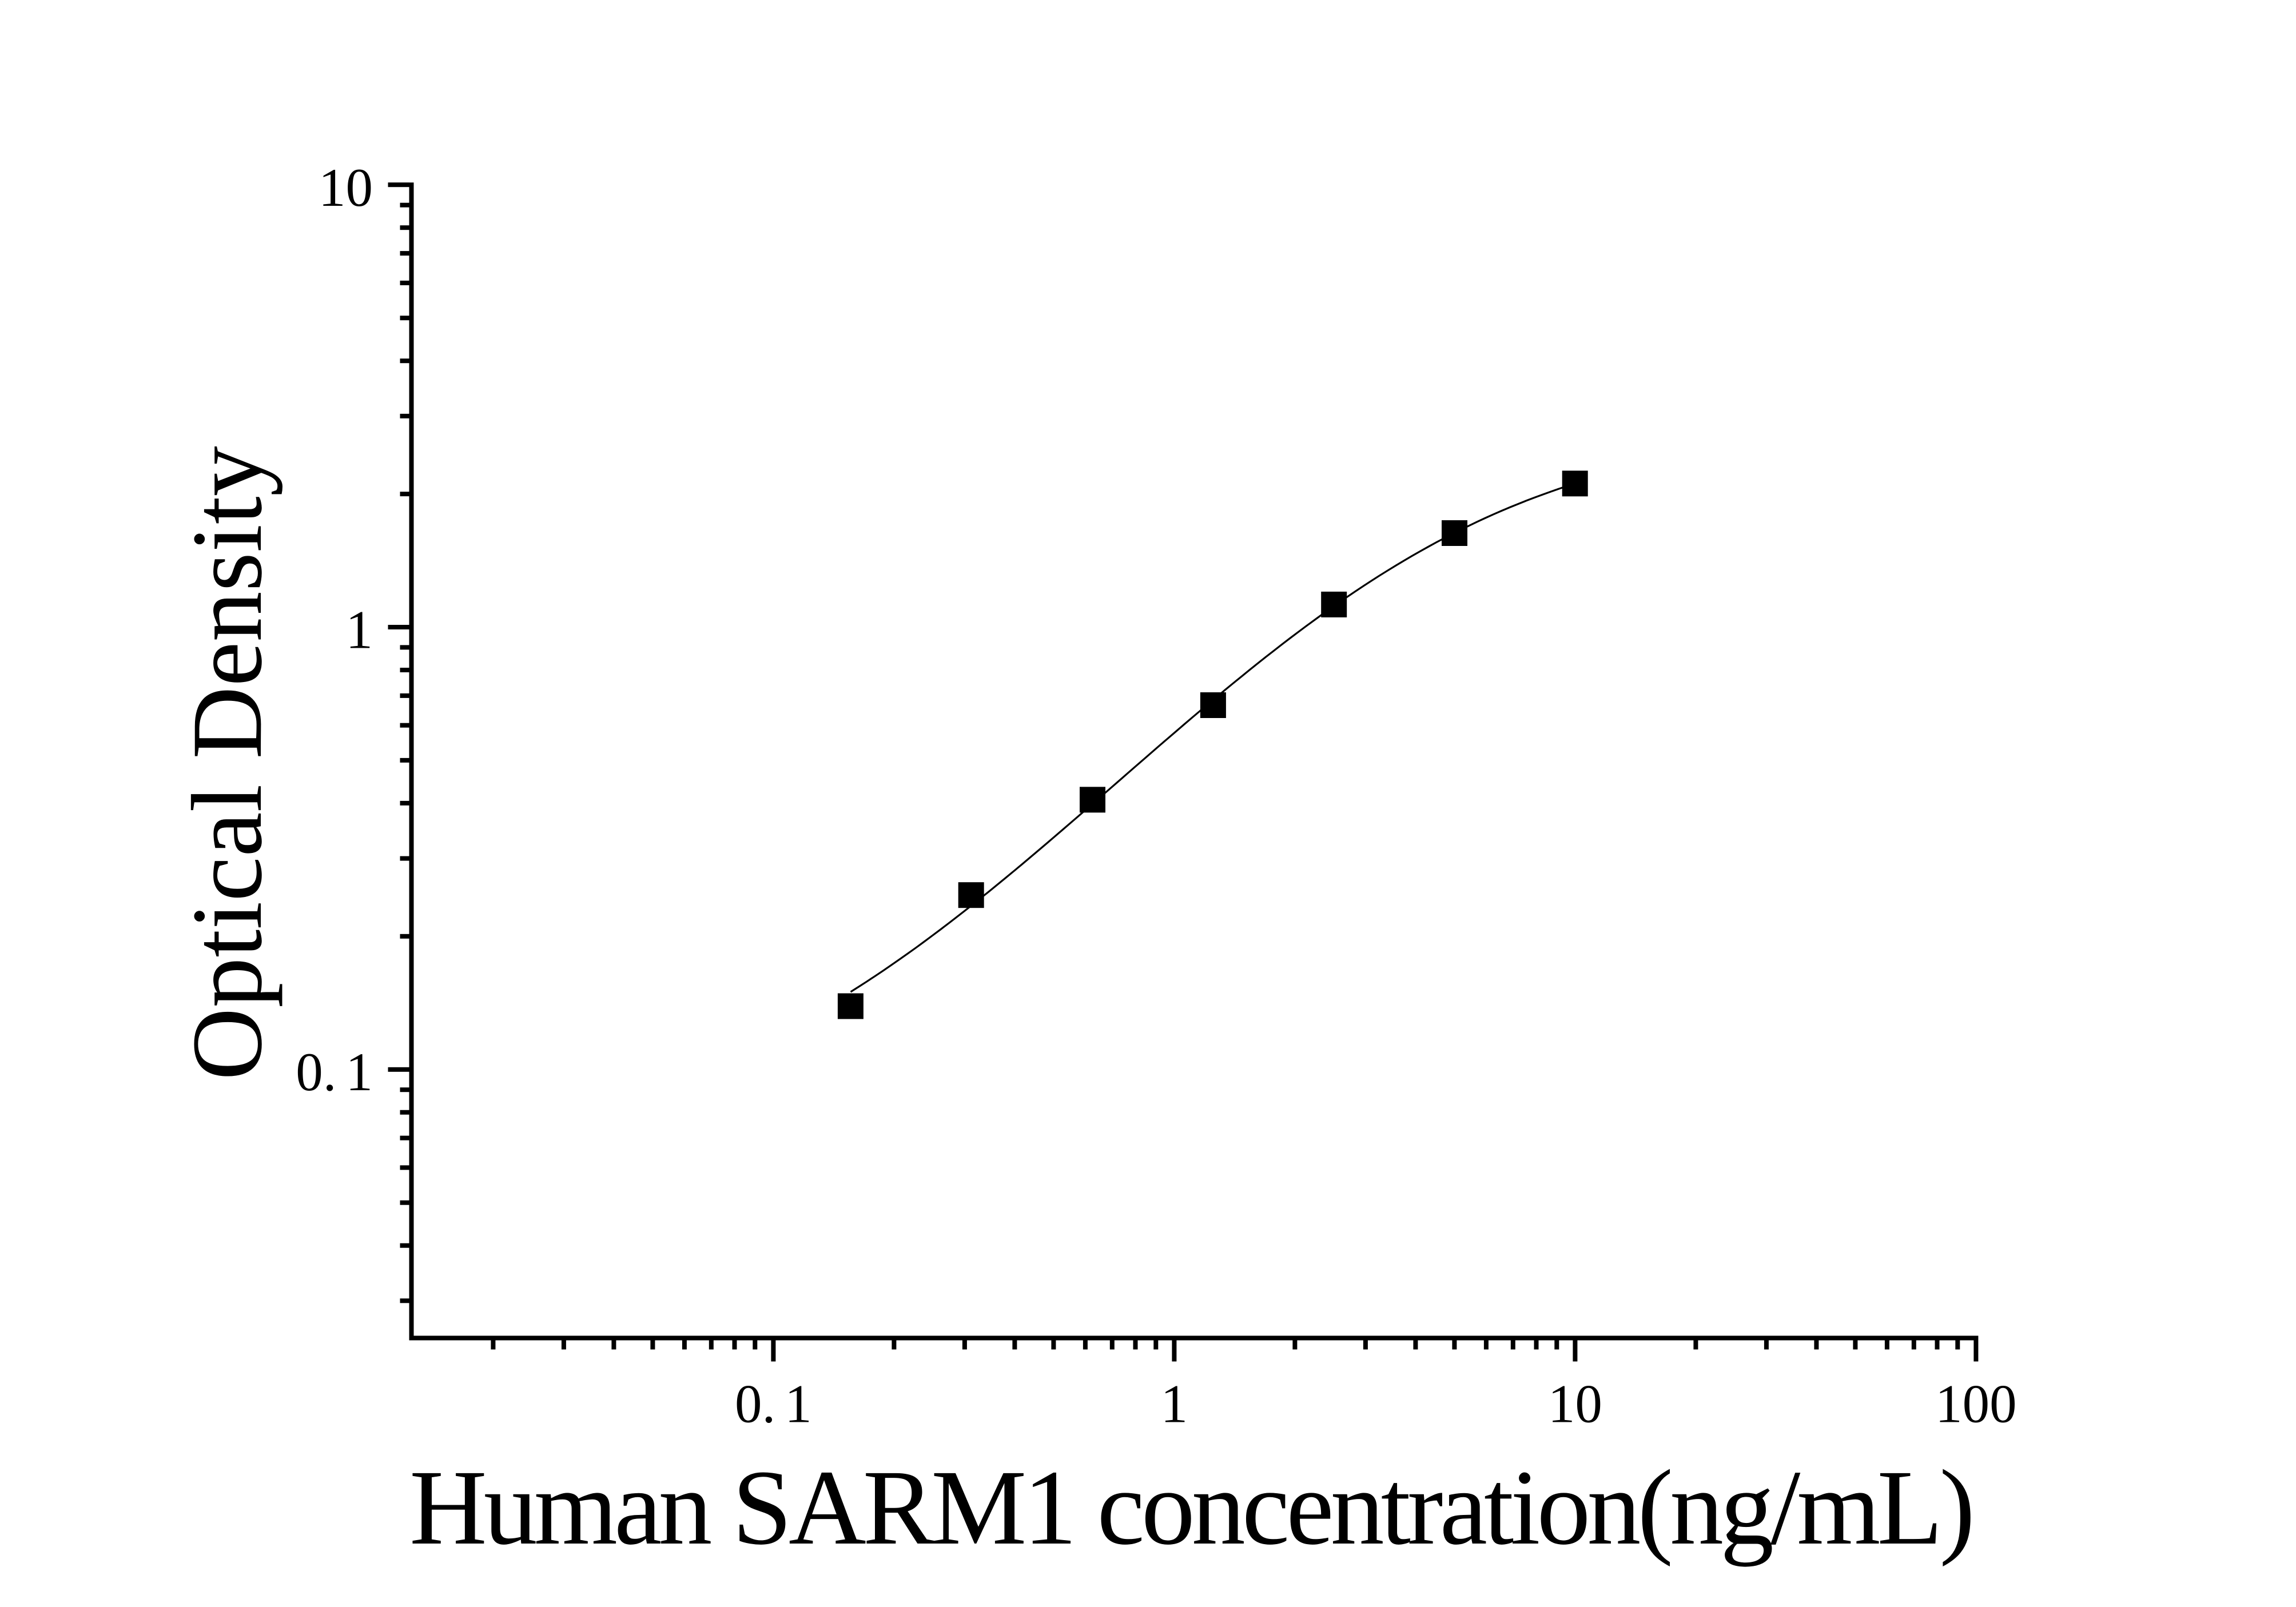  Describe the element at coordinates (1190, 1507) in the screenshot. I see `svg-text:Human SARM1 concentration(ng/m: Human SARM1 concentration(ng/mL)` at that location.